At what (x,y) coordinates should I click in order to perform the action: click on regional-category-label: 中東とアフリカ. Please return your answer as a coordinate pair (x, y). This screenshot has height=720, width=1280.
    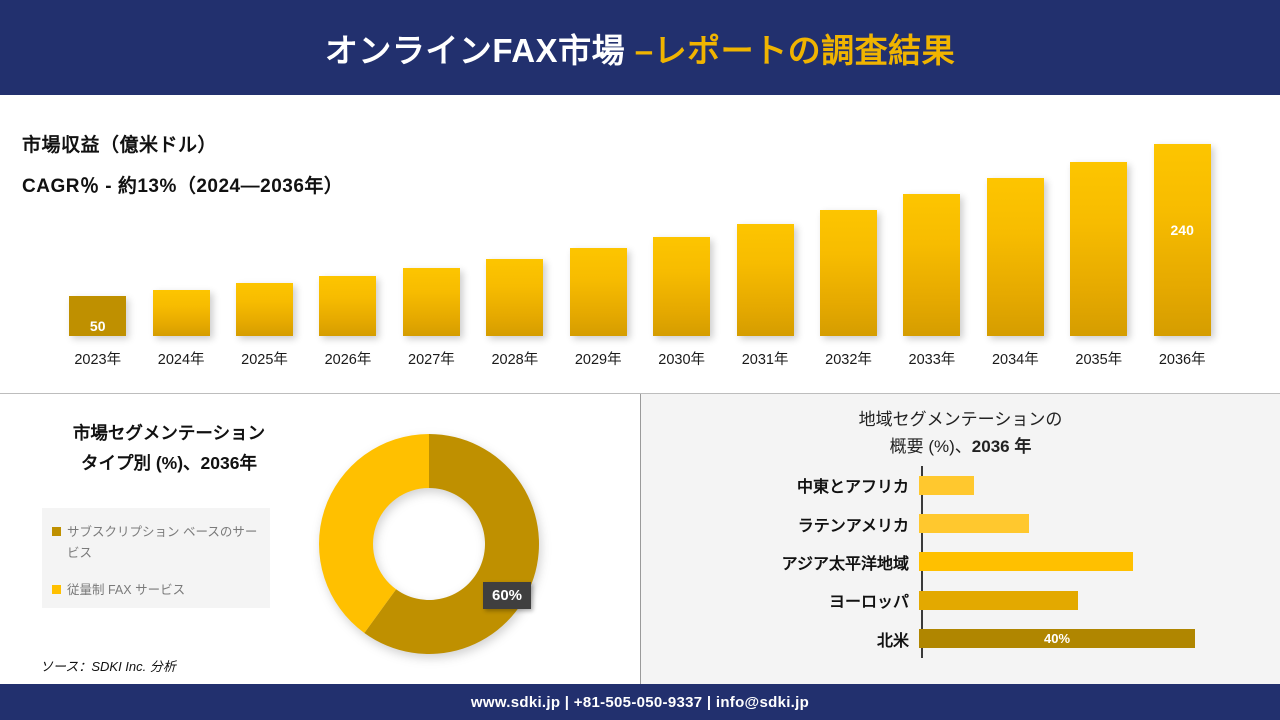
    Looking at the image, I should click on (852, 488).